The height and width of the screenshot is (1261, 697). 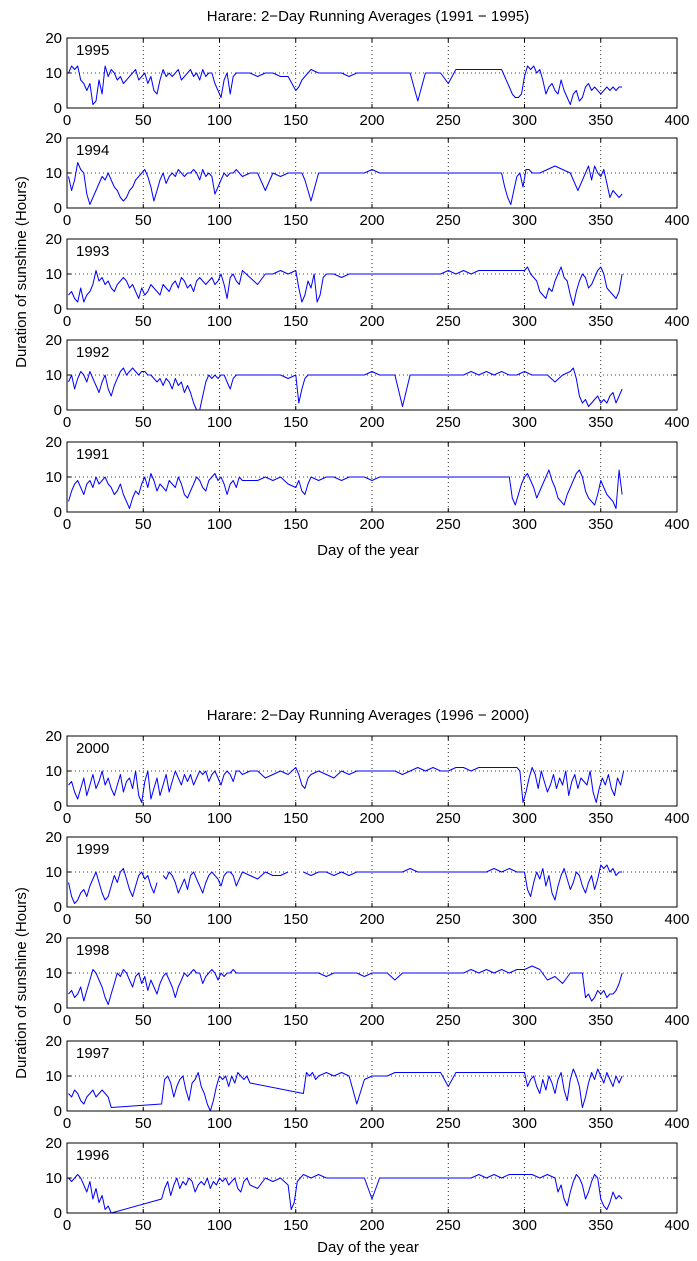 I want to click on subplot-1993: 0 50 100 150 200 250 300 350 400 0 10 20 1993, so click(x=367, y=280).